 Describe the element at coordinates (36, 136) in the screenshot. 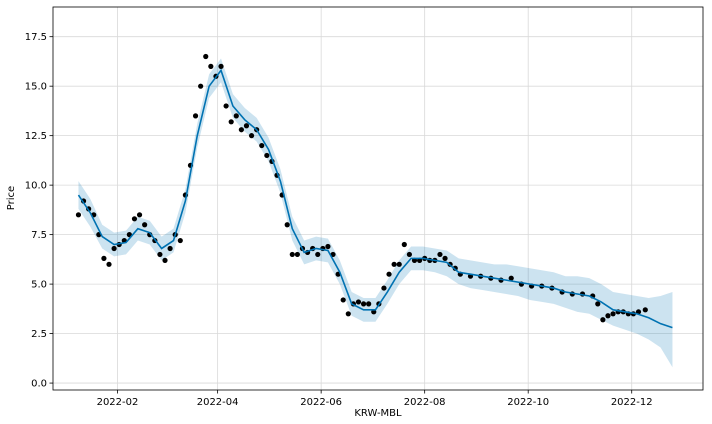

I see `y-tick-label: 12.5` at that location.